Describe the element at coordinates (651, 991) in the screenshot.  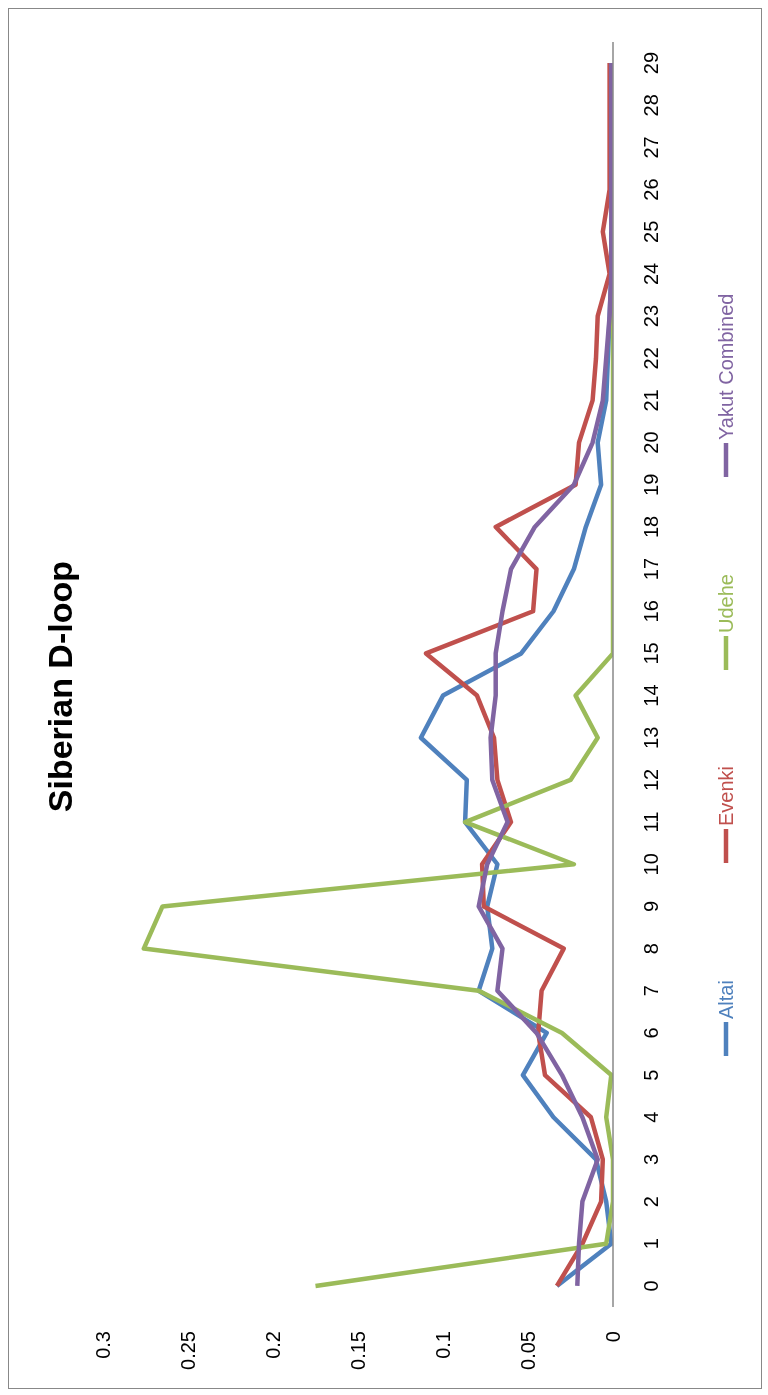
I see `y-tick-label: 7` at that location.